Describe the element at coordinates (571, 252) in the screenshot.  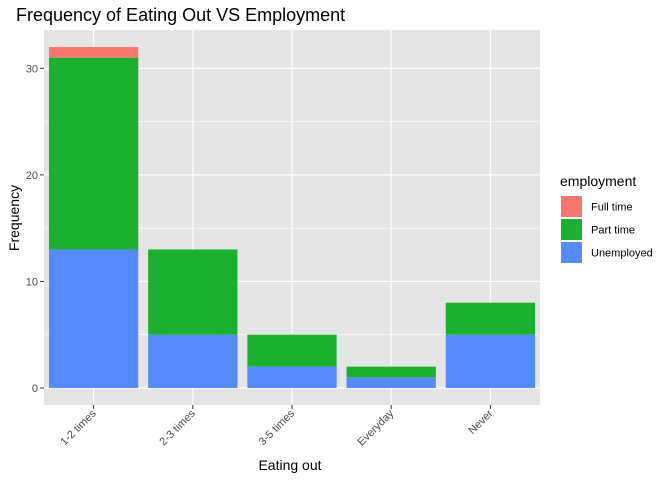
I see `legend-key-unemployed` at that location.